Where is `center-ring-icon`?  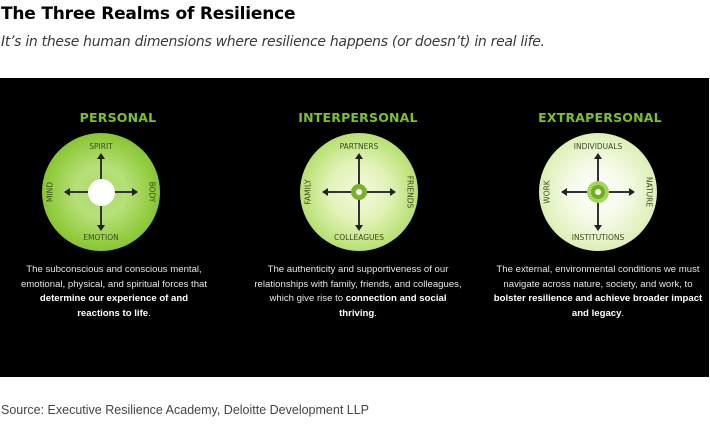 center-ring-icon is located at coordinates (359, 192).